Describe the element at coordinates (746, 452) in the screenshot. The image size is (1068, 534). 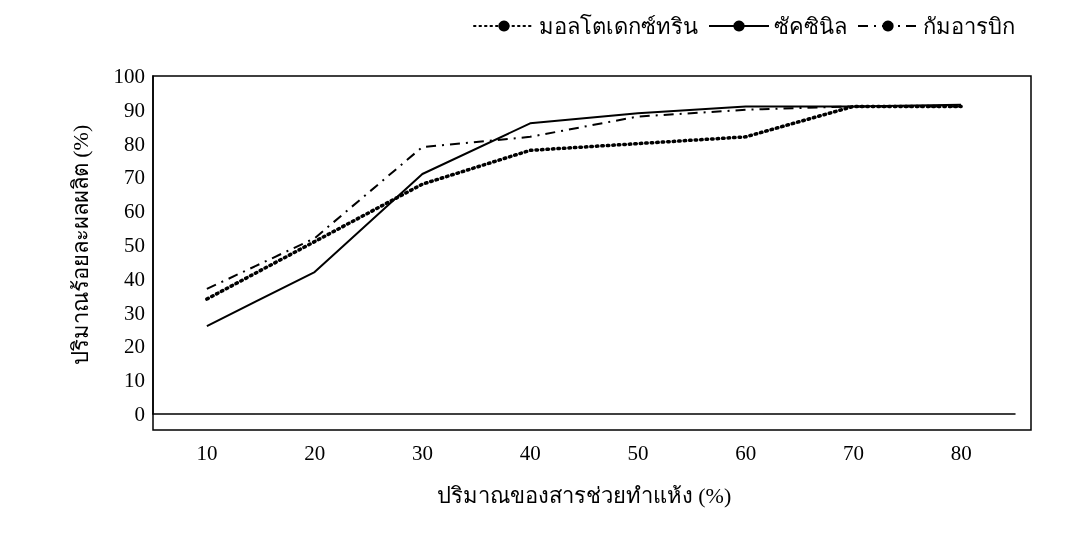
I see `x-tick-label: 60` at that location.